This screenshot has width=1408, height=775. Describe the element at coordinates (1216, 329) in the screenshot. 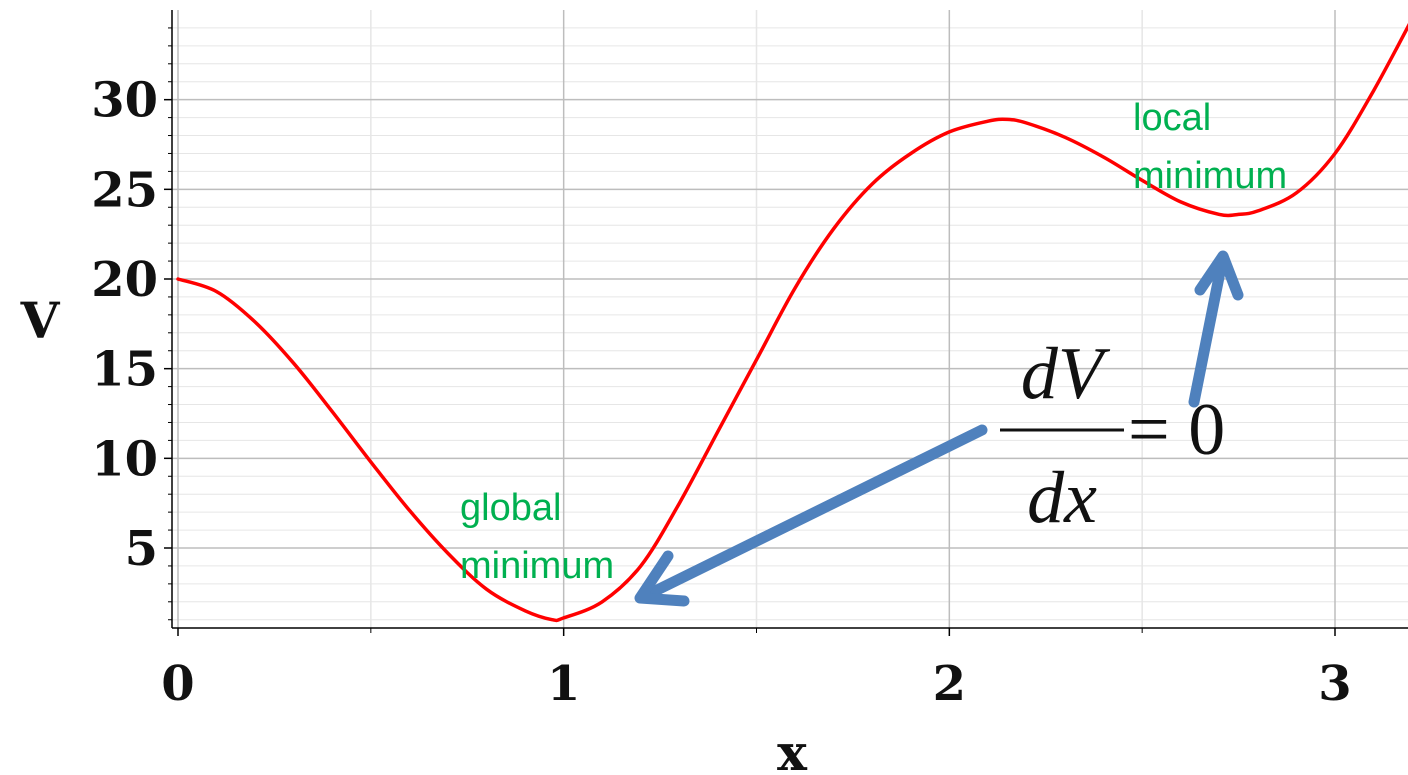

I see `arrow-to-local-minimum` at that location.